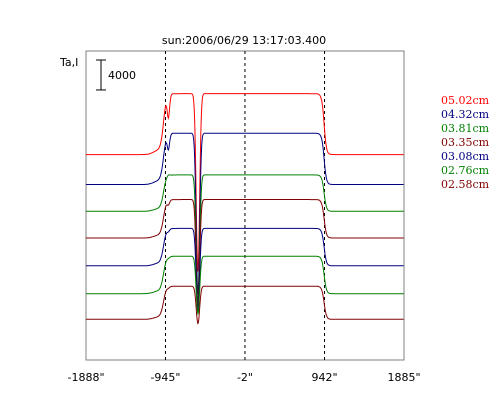  I want to click on x-tick-label-0: -1888", so click(85, 377).